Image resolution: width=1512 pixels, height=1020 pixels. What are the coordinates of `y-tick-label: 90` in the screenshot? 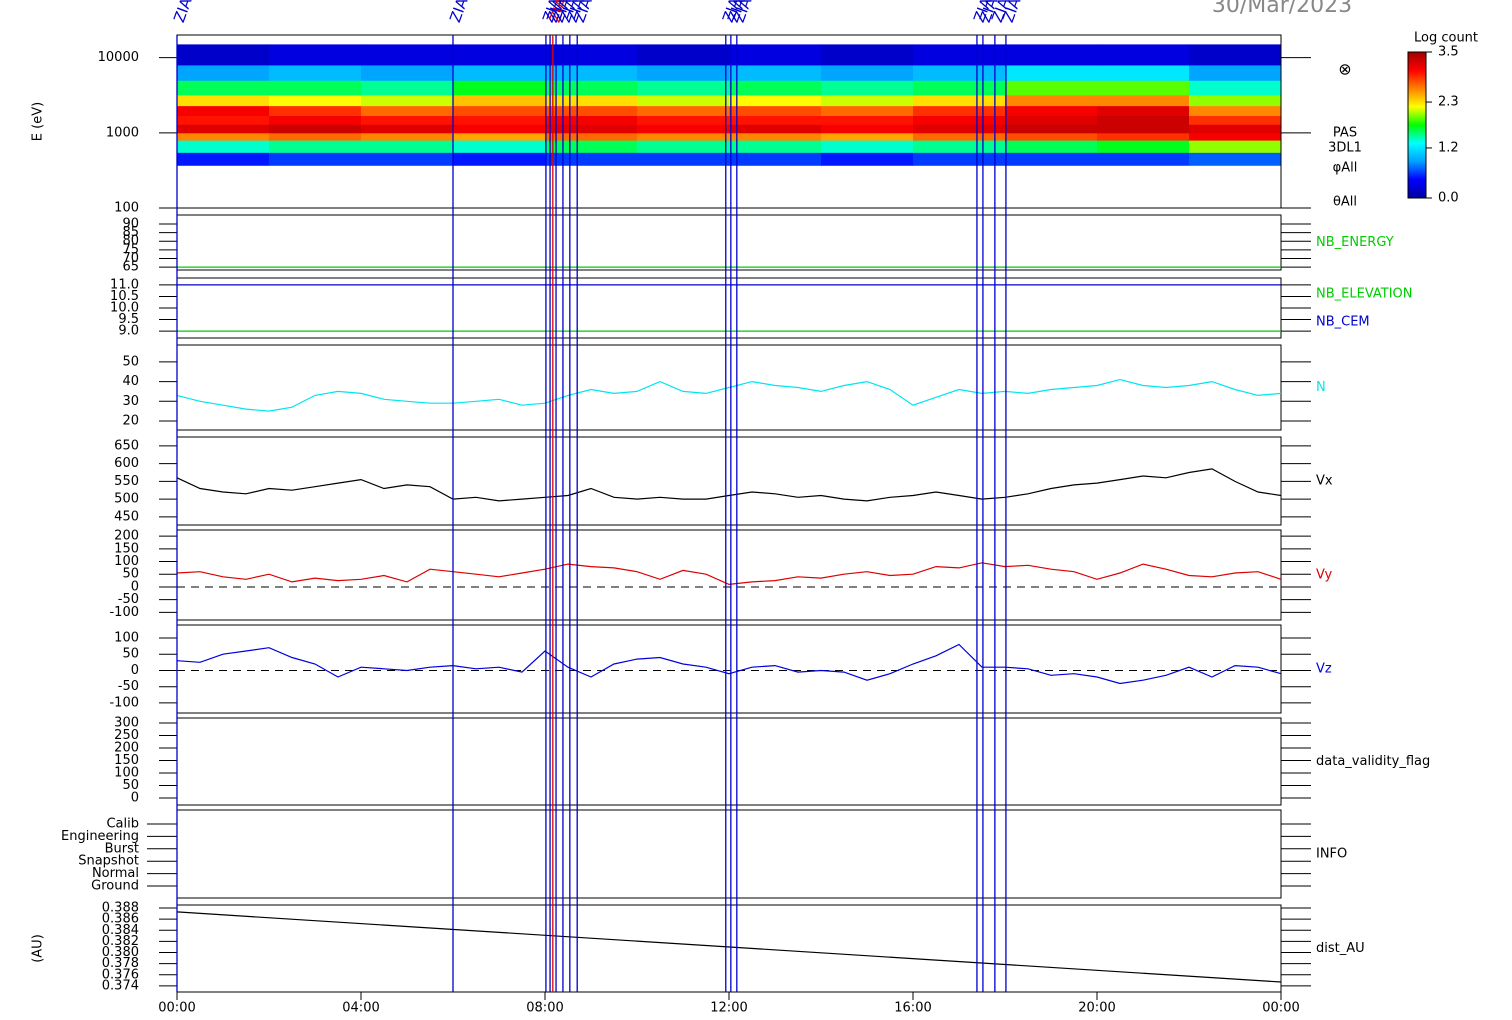 It's located at (130, 223).